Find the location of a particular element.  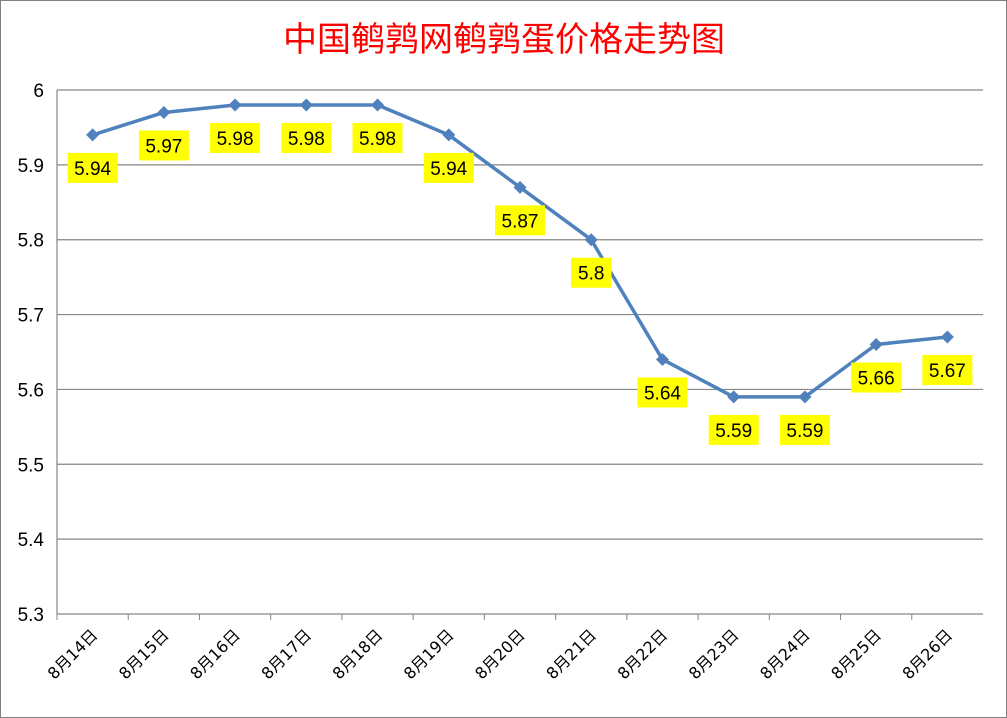

data-label: 5.87 is located at coordinates (520, 221).